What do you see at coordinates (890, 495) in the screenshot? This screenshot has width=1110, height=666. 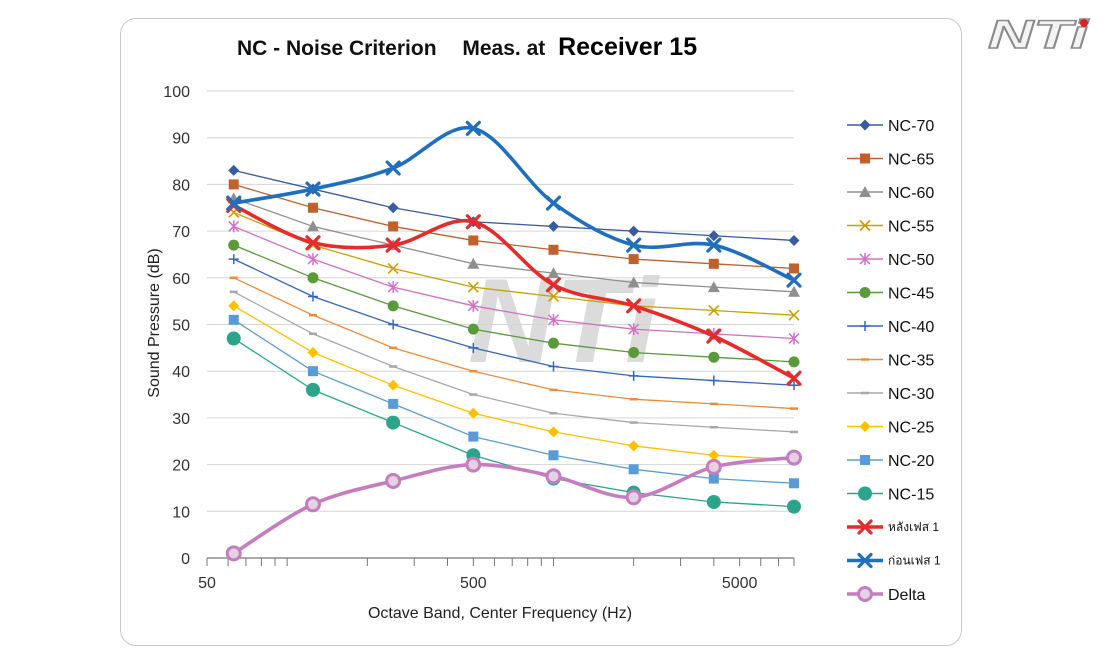 I see `legend-item: NC-15` at bounding box center [890, 495].